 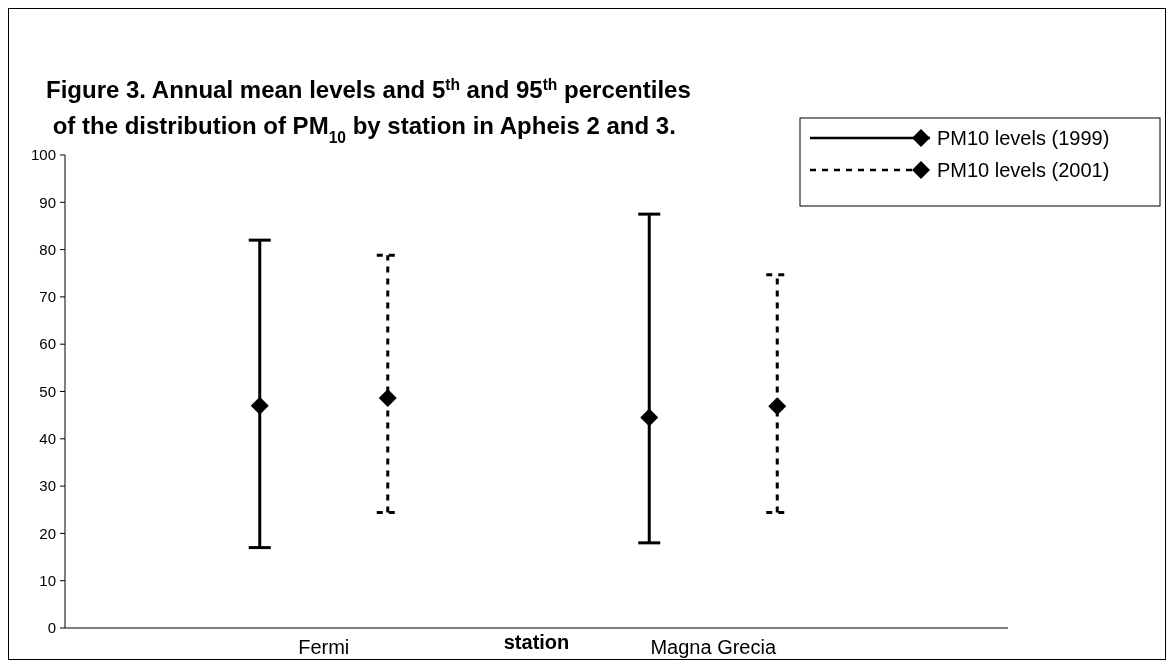 What do you see at coordinates (47, 249) in the screenshot?
I see `y-tick-label: 80` at bounding box center [47, 249].